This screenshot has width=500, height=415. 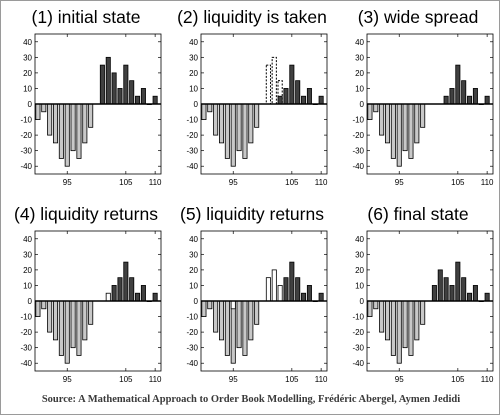 What do you see at coordinates (233, 305) in the screenshot?
I see `added-bid-bar` at bounding box center [233, 305].